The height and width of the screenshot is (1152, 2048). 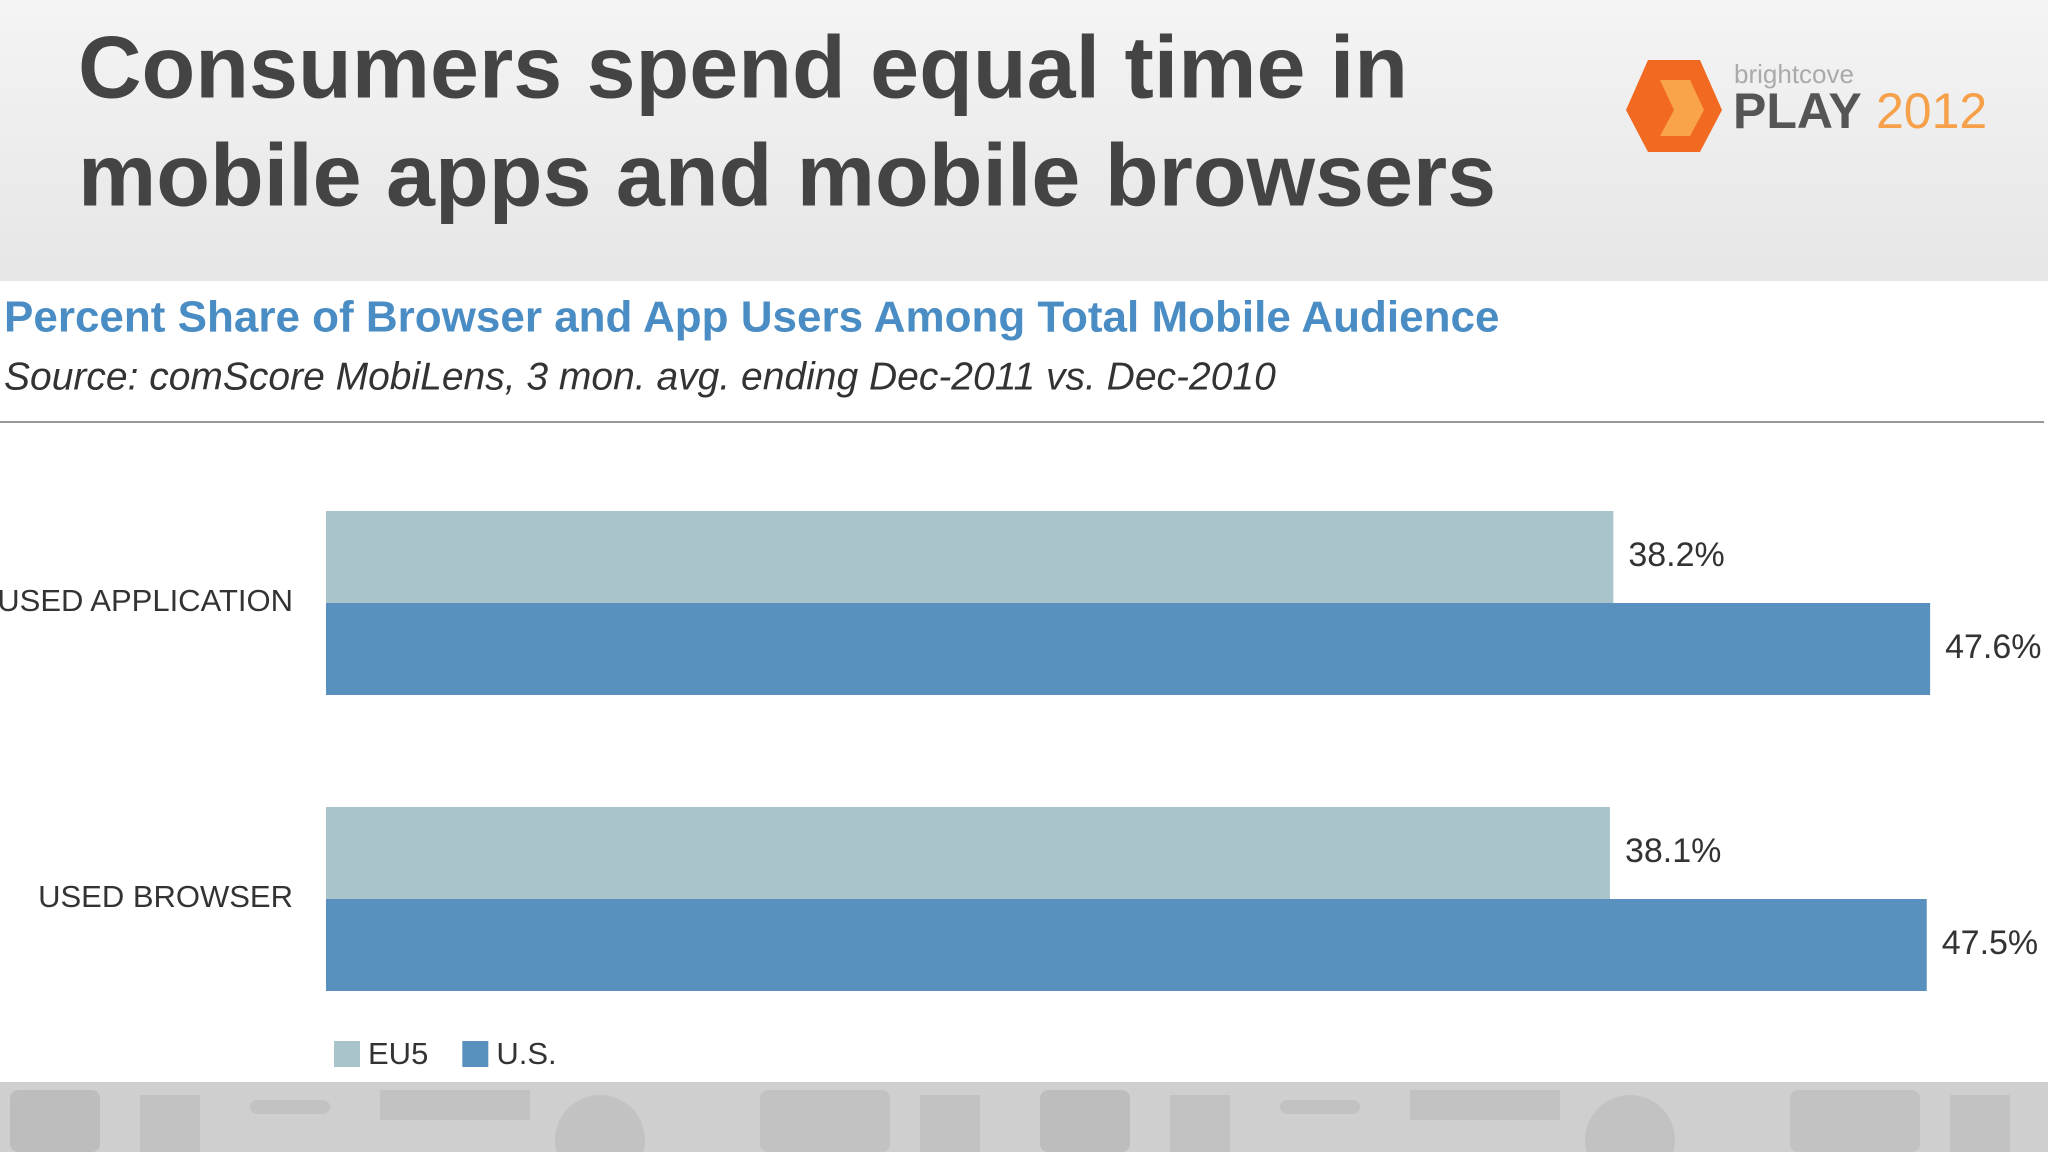 I want to click on value-label: 38.1%, so click(x=1673, y=851).